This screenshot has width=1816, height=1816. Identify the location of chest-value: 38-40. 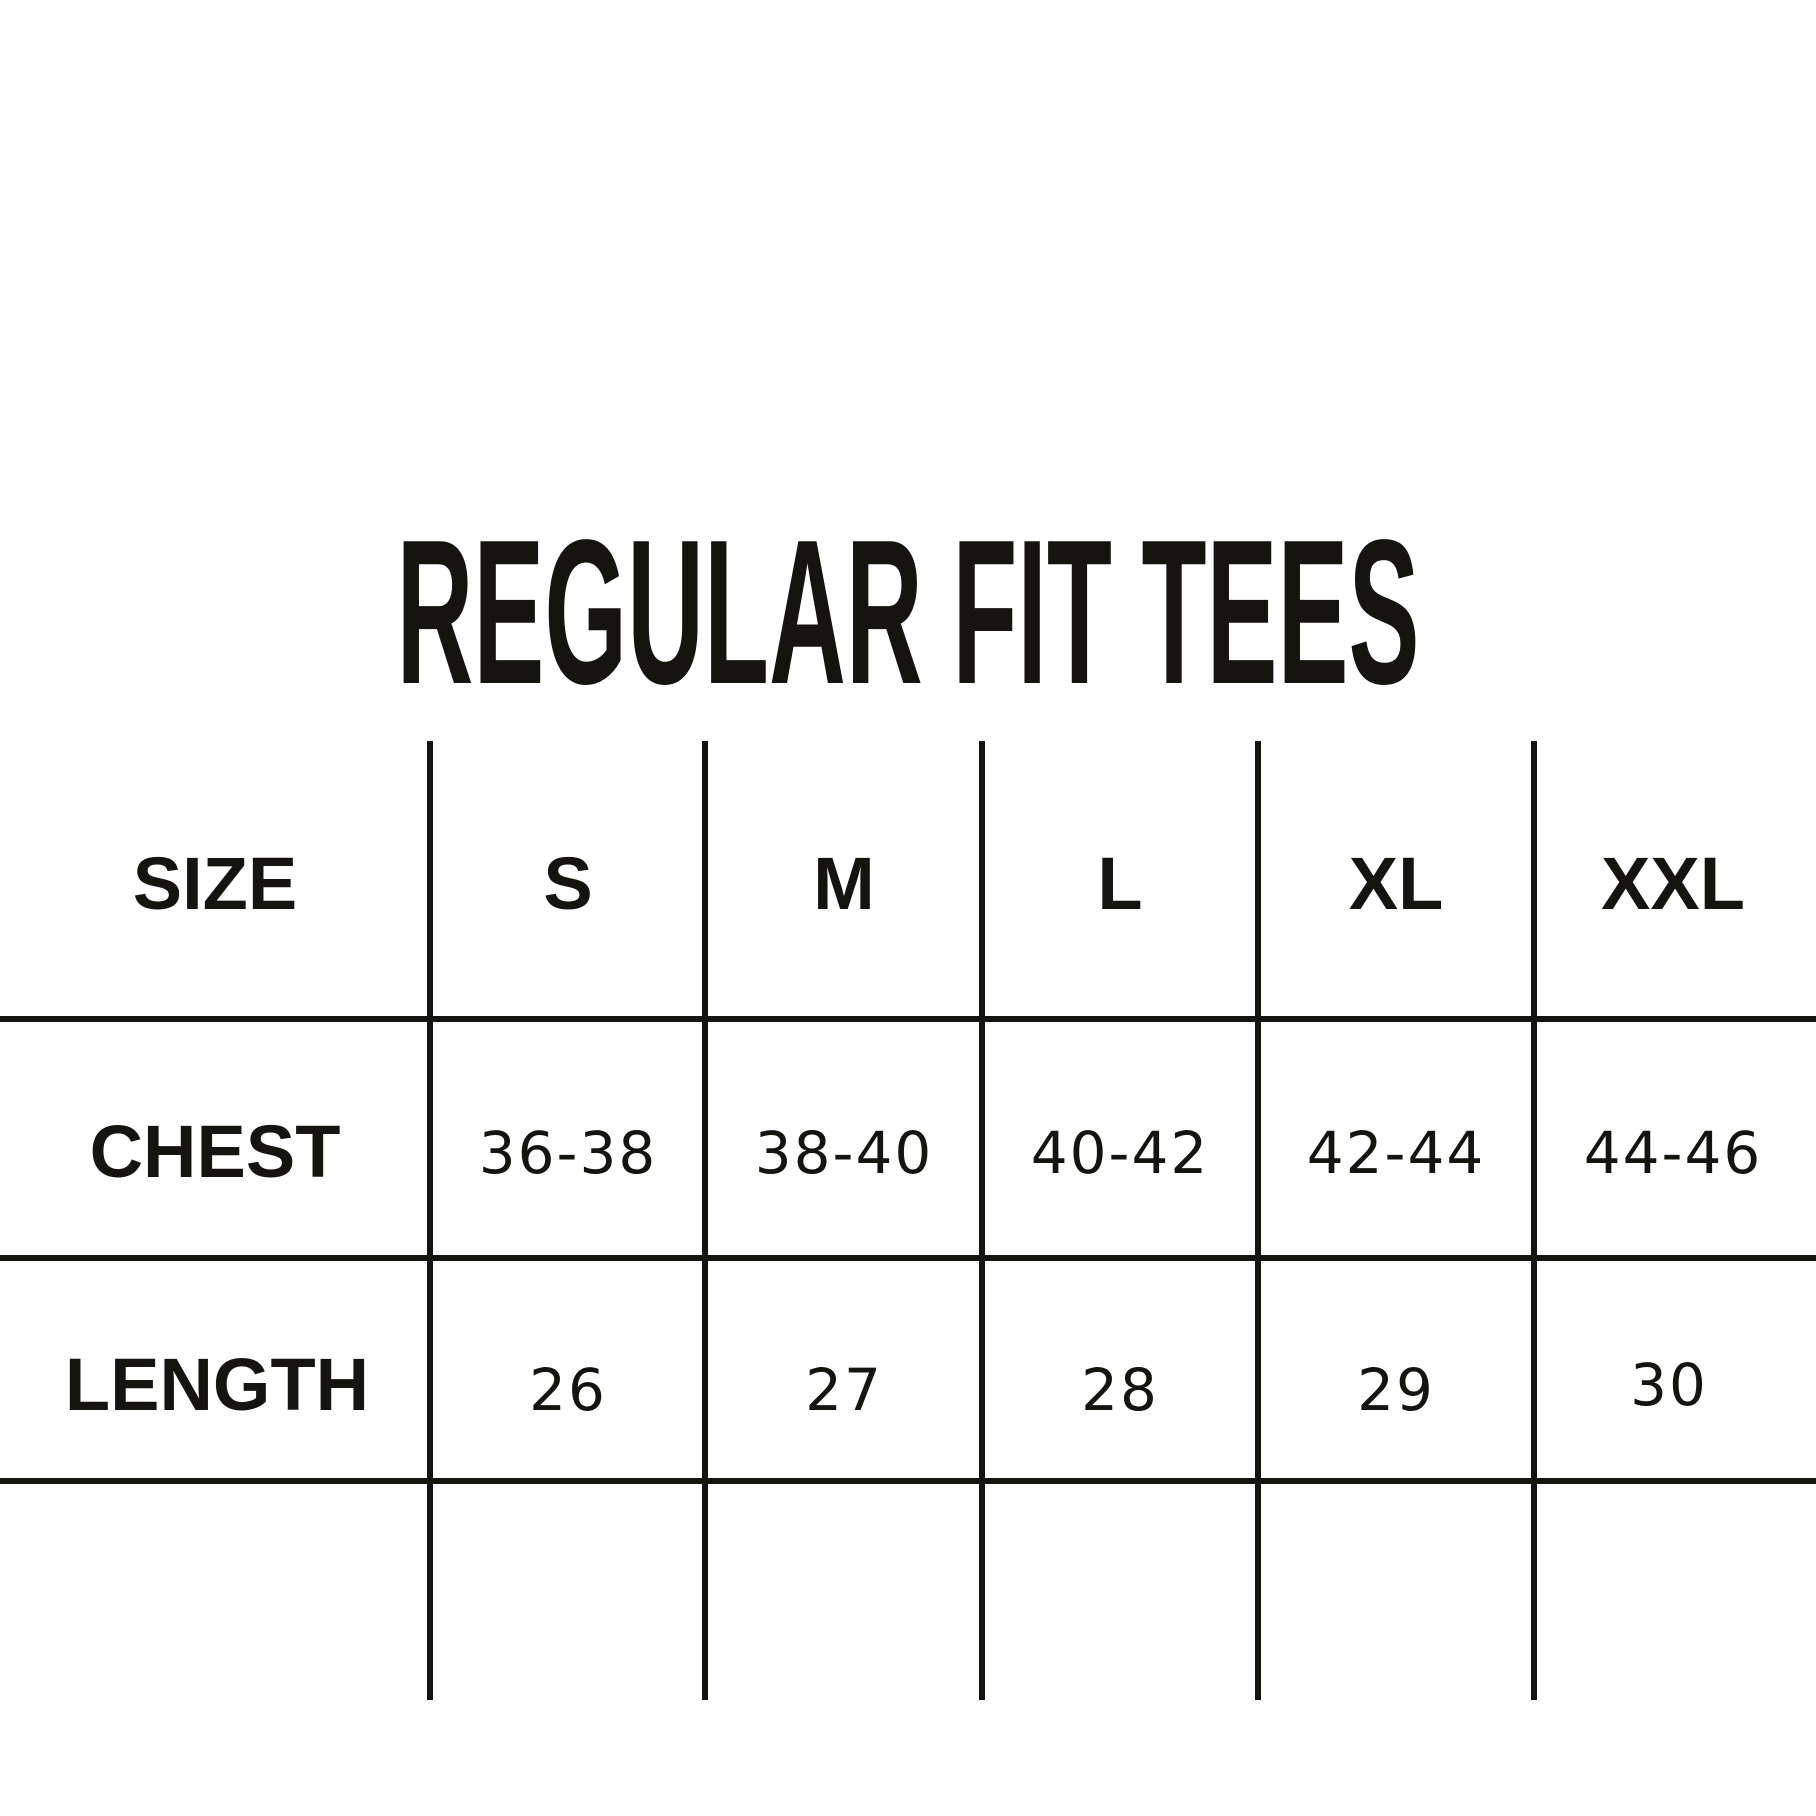
(844, 1153).